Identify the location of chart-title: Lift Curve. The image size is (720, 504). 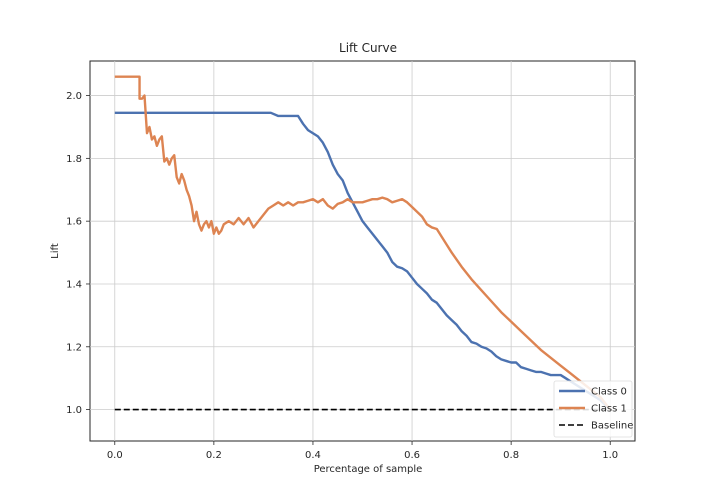
(368, 48).